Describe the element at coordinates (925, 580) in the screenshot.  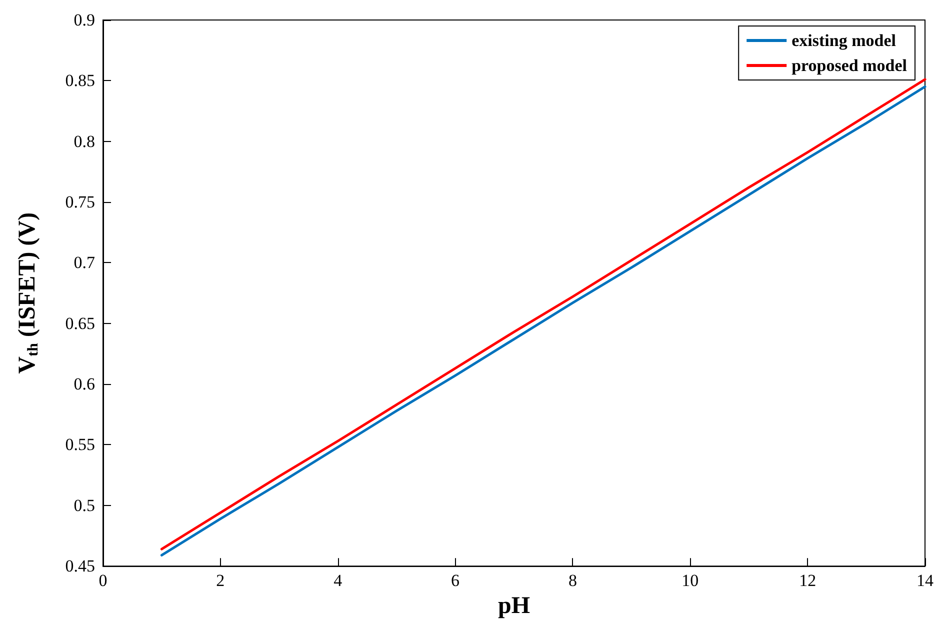
I see `x-tick-label: 14` at that location.